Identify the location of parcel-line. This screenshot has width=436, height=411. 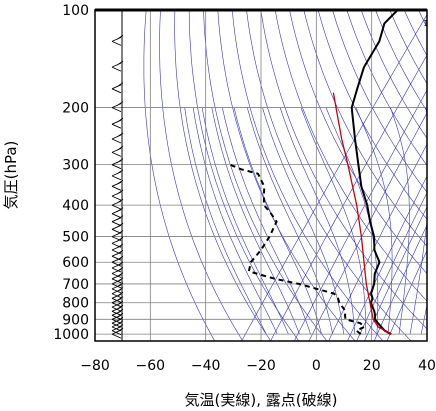
(362, 213).